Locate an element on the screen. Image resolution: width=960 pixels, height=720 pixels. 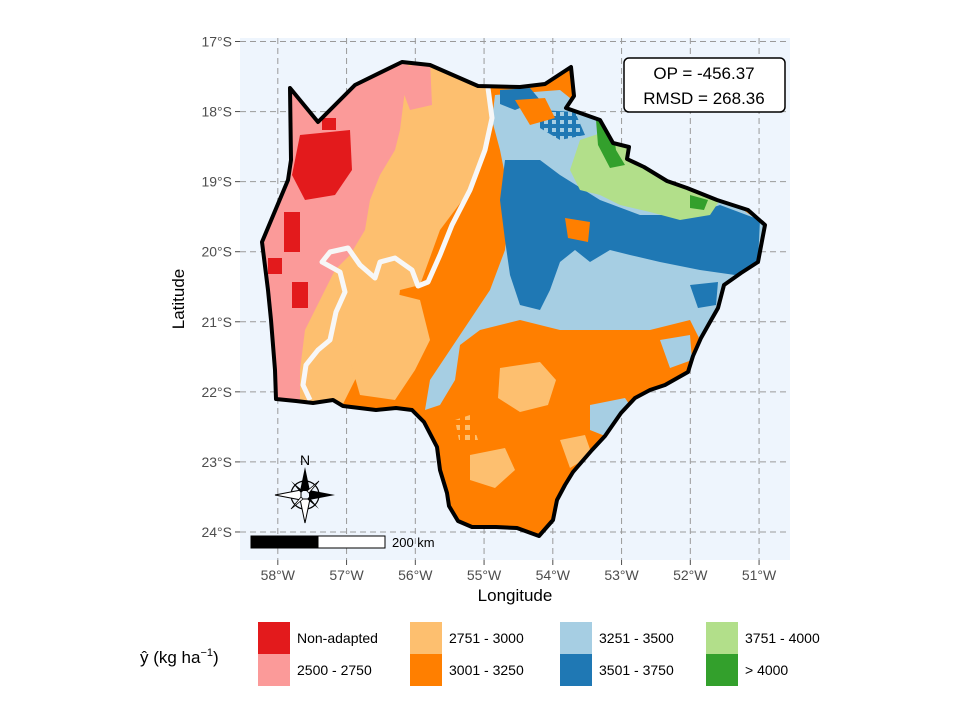
lat-tick-label: 18°S is located at coordinates (216, 112).